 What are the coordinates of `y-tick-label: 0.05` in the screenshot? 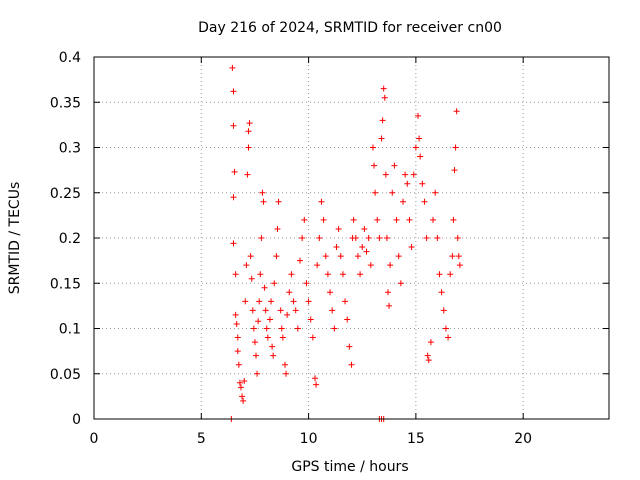 It's located at (65, 375).